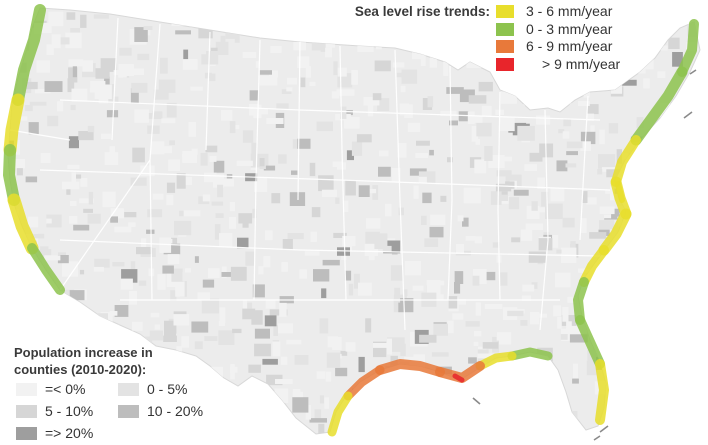  Describe the element at coordinates (601, 29) in the screenshot. I see `sea-legend-item: 0 - 3 mm/year` at that location.